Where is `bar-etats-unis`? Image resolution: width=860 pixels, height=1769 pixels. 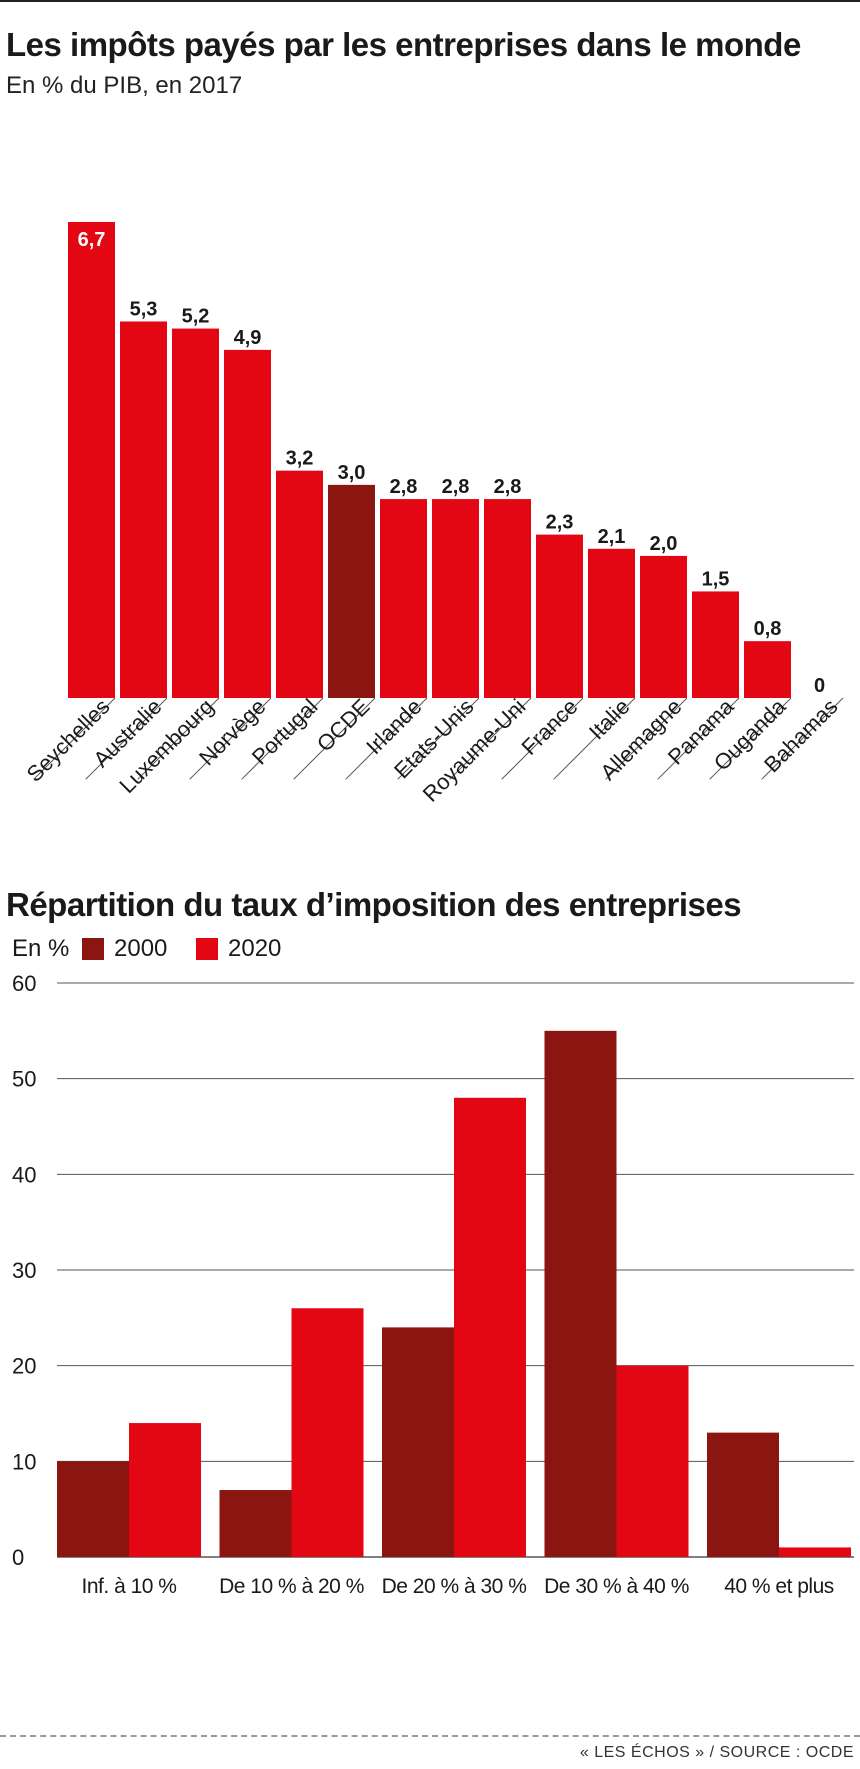
bar-etats-unis is located at coordinates (455, 598).